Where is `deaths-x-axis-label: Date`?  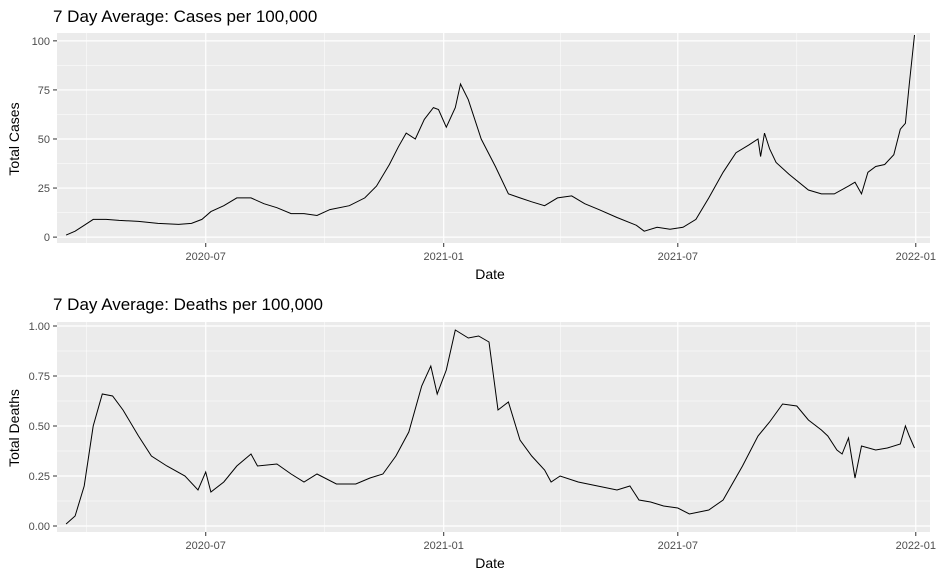 deaths-x-axis-label: Date is located at coordinates (490, 563).